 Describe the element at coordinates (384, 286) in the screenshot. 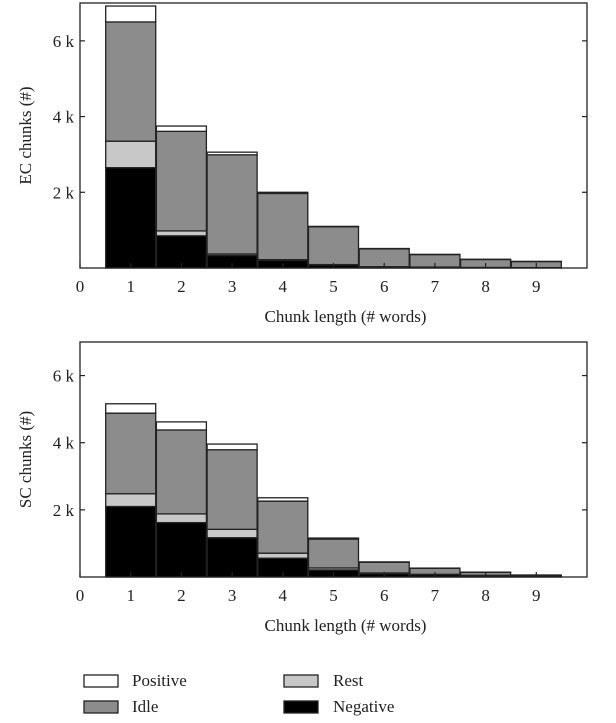

I see `ec-x-tick-label: 6` at that location.